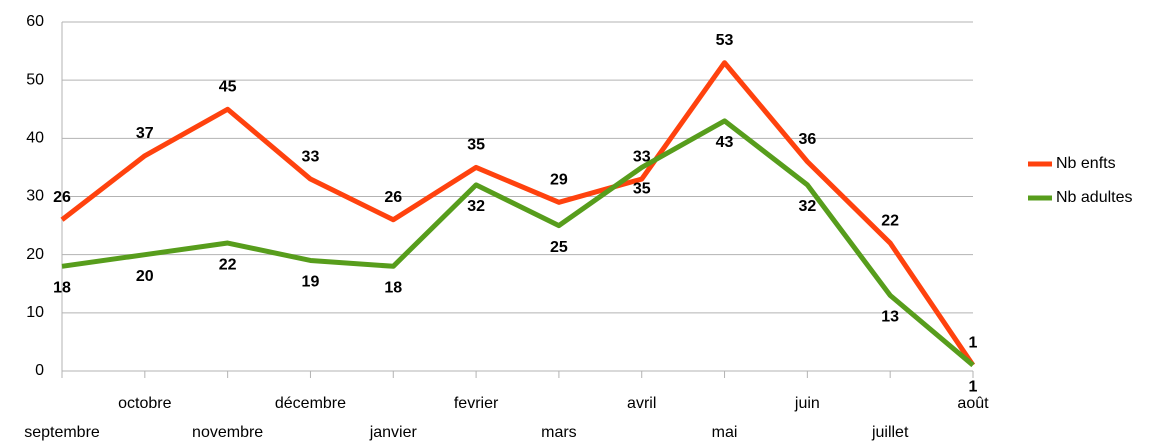 The width and height of the screenshot is (1158, 443). Describe the element at coordinates (890, 317) in the screenshot. I see `data-label: 13` at that location.